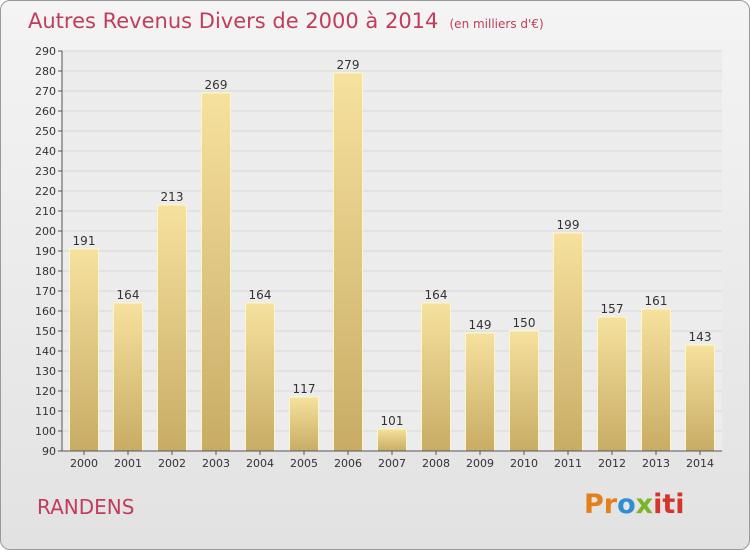  Describe the element at coordinates (86, 507) in the screenshot. I see `commune-name: RANDENS` at that location.